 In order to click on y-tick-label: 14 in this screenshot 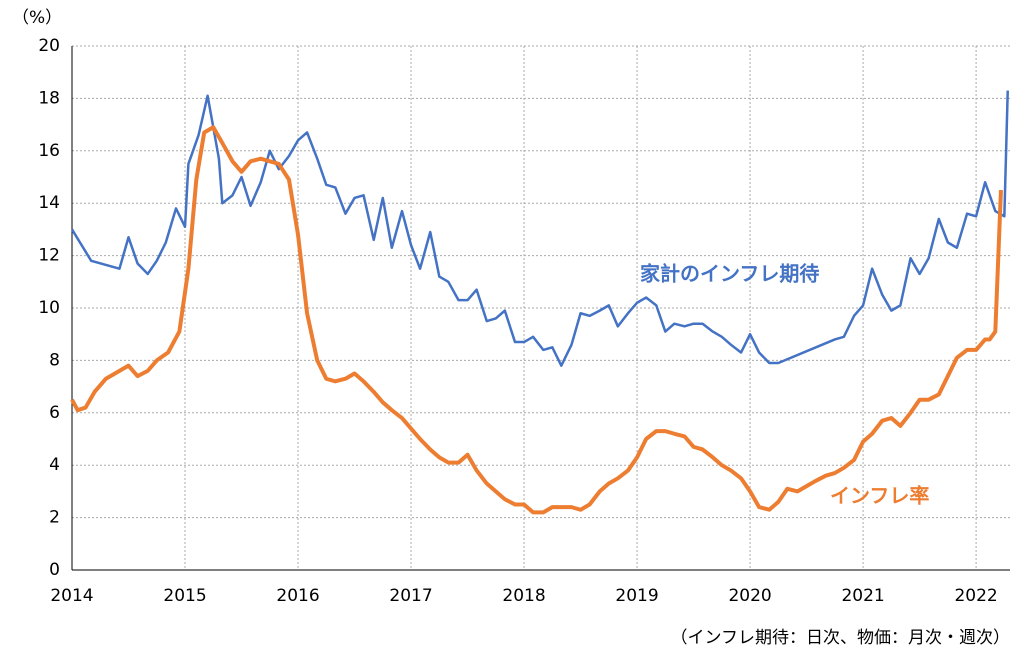, I will do `click(49, 203)`.